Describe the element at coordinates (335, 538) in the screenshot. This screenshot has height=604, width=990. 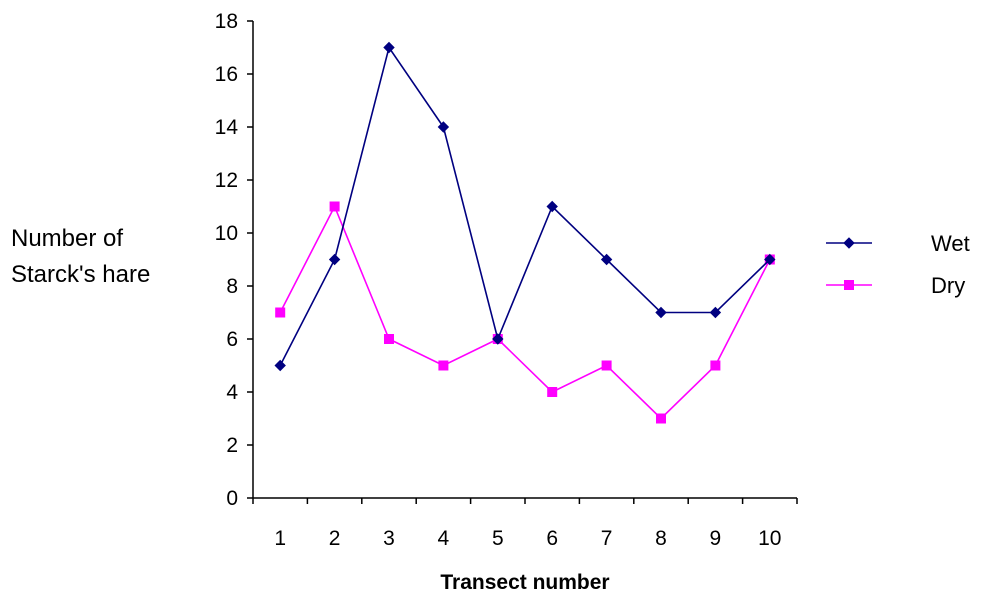
I see `x-tick-label: 2` at that location.